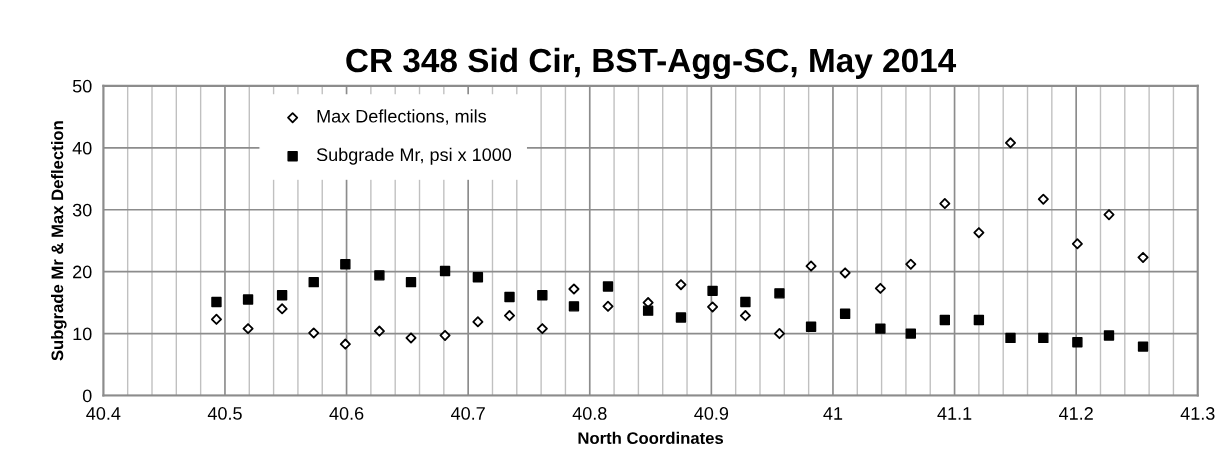 This screenshot has height=452, width=1216. I want to click on x-tick-label: 41, so click(833, 413).